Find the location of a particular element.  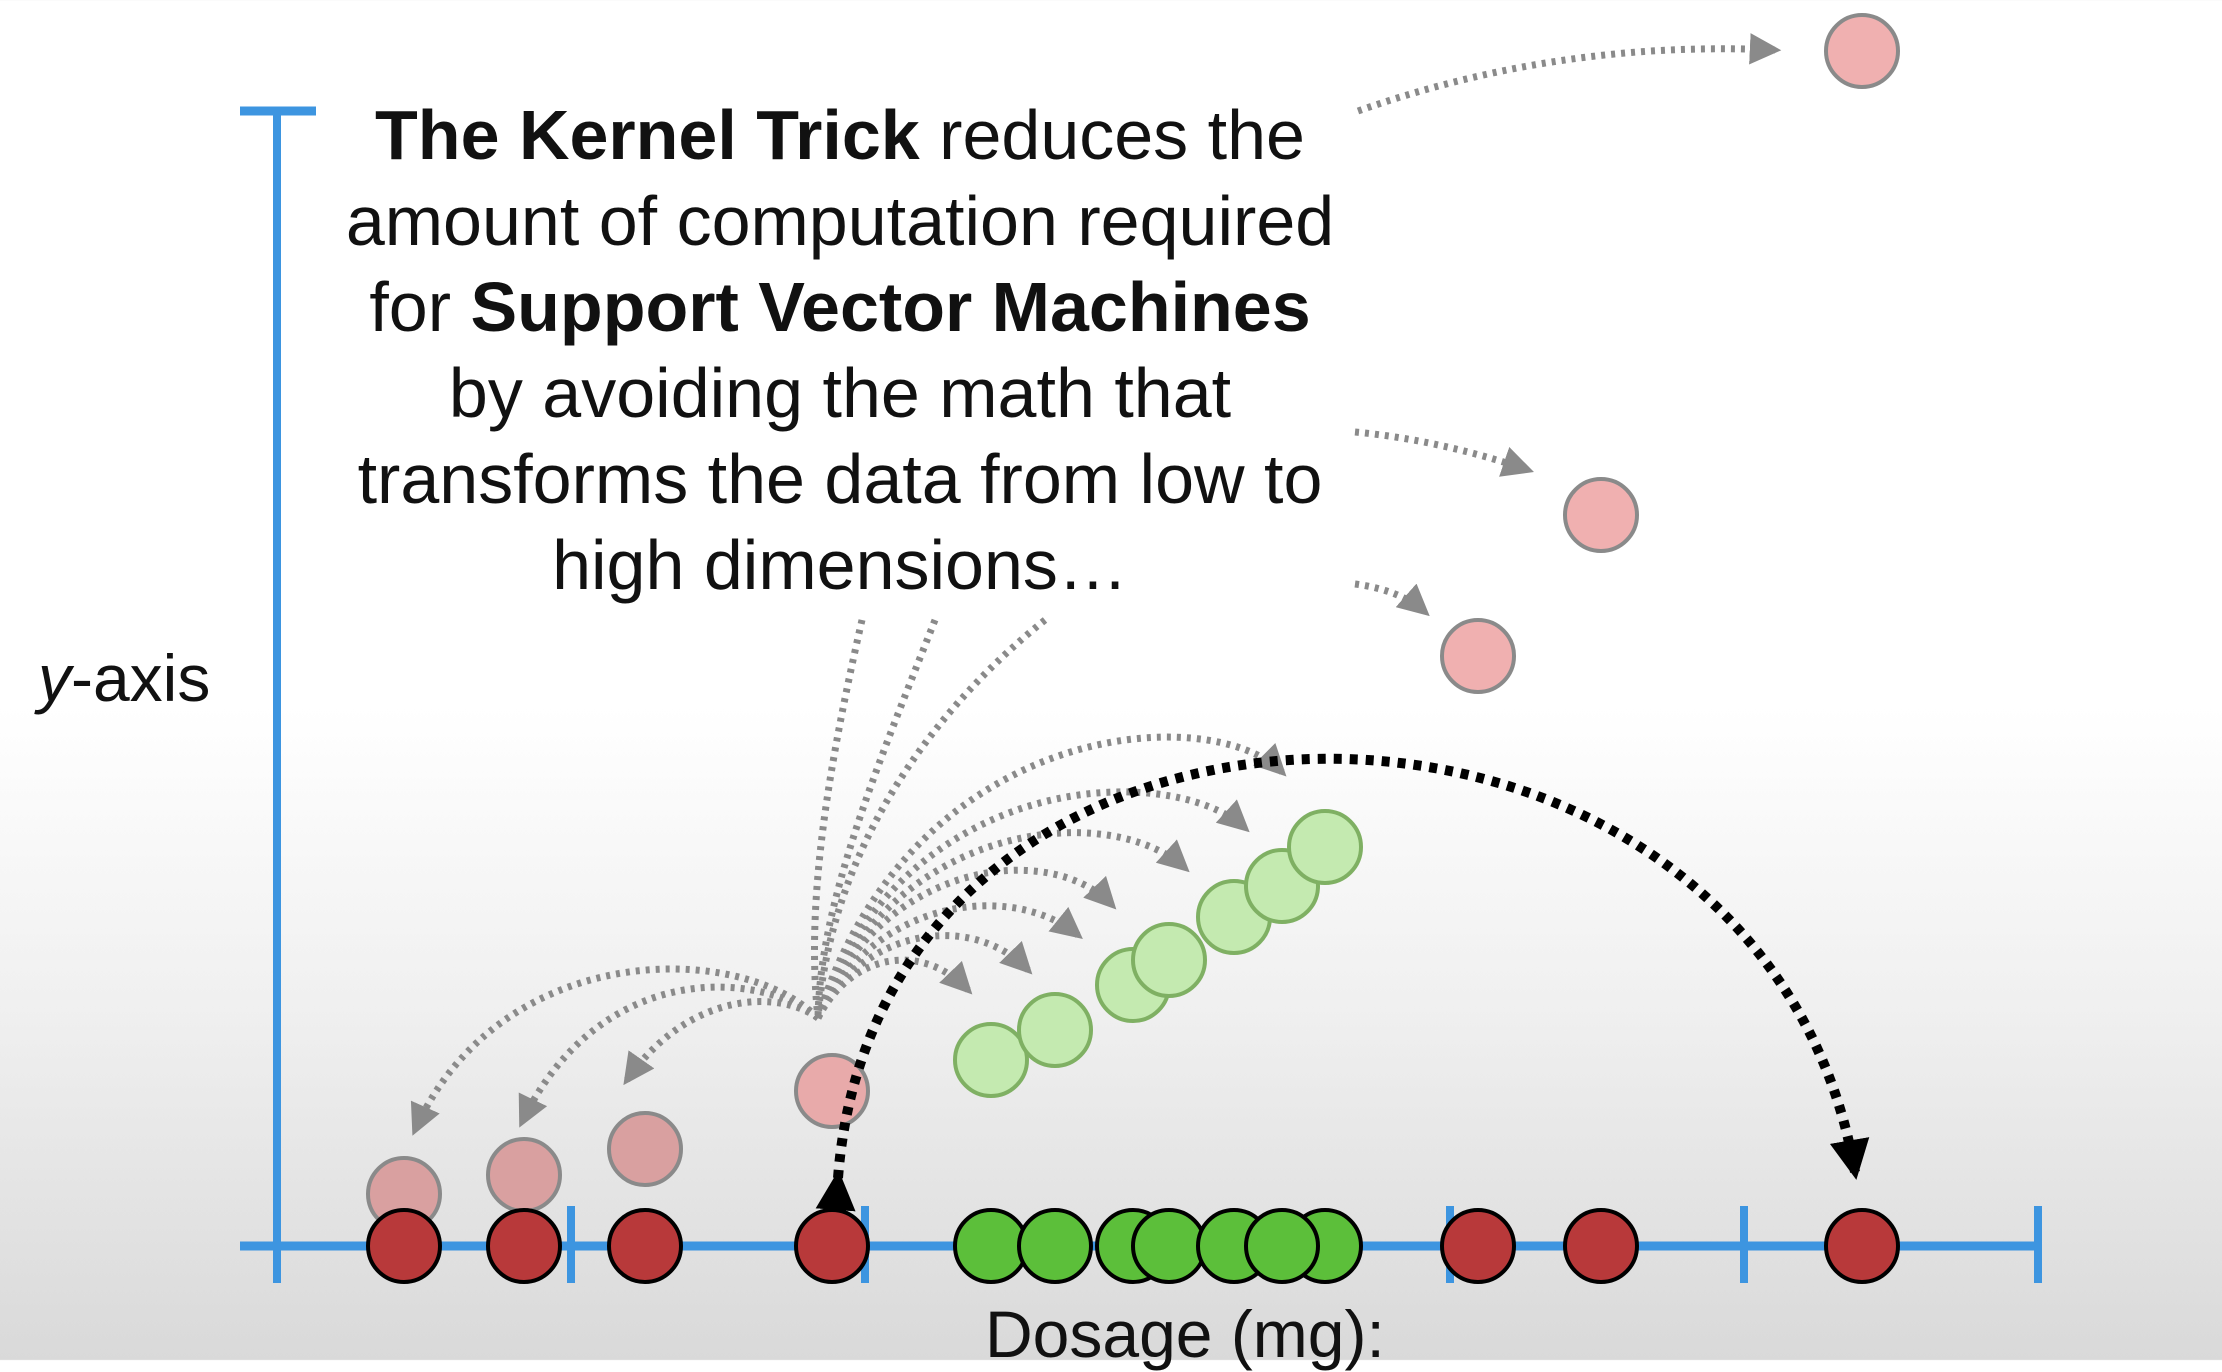

original-points is located at coordinates (1133, 1246).